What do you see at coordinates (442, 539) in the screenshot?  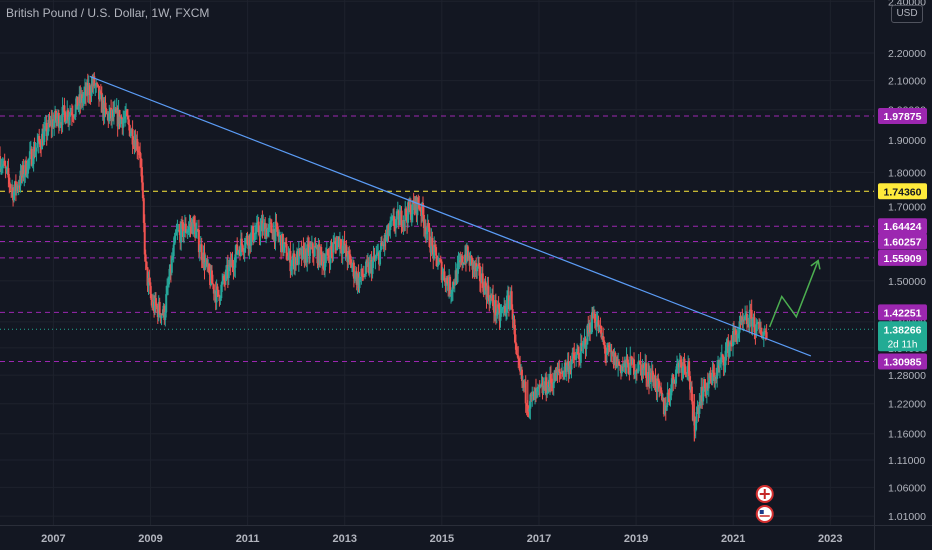 I see `x-tick-label: 2015` at bounding box center [442, 539].